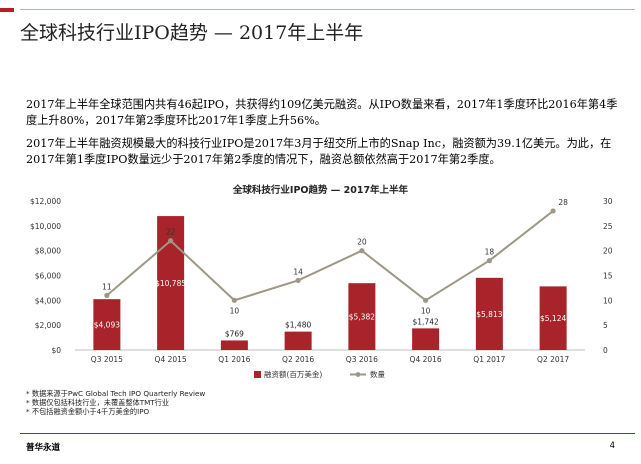 This screenshot has width=641, height=464. Describe the element at coordinates (605, 350) in the screenshot. I see `y-right-tick-label: 0` at that location.